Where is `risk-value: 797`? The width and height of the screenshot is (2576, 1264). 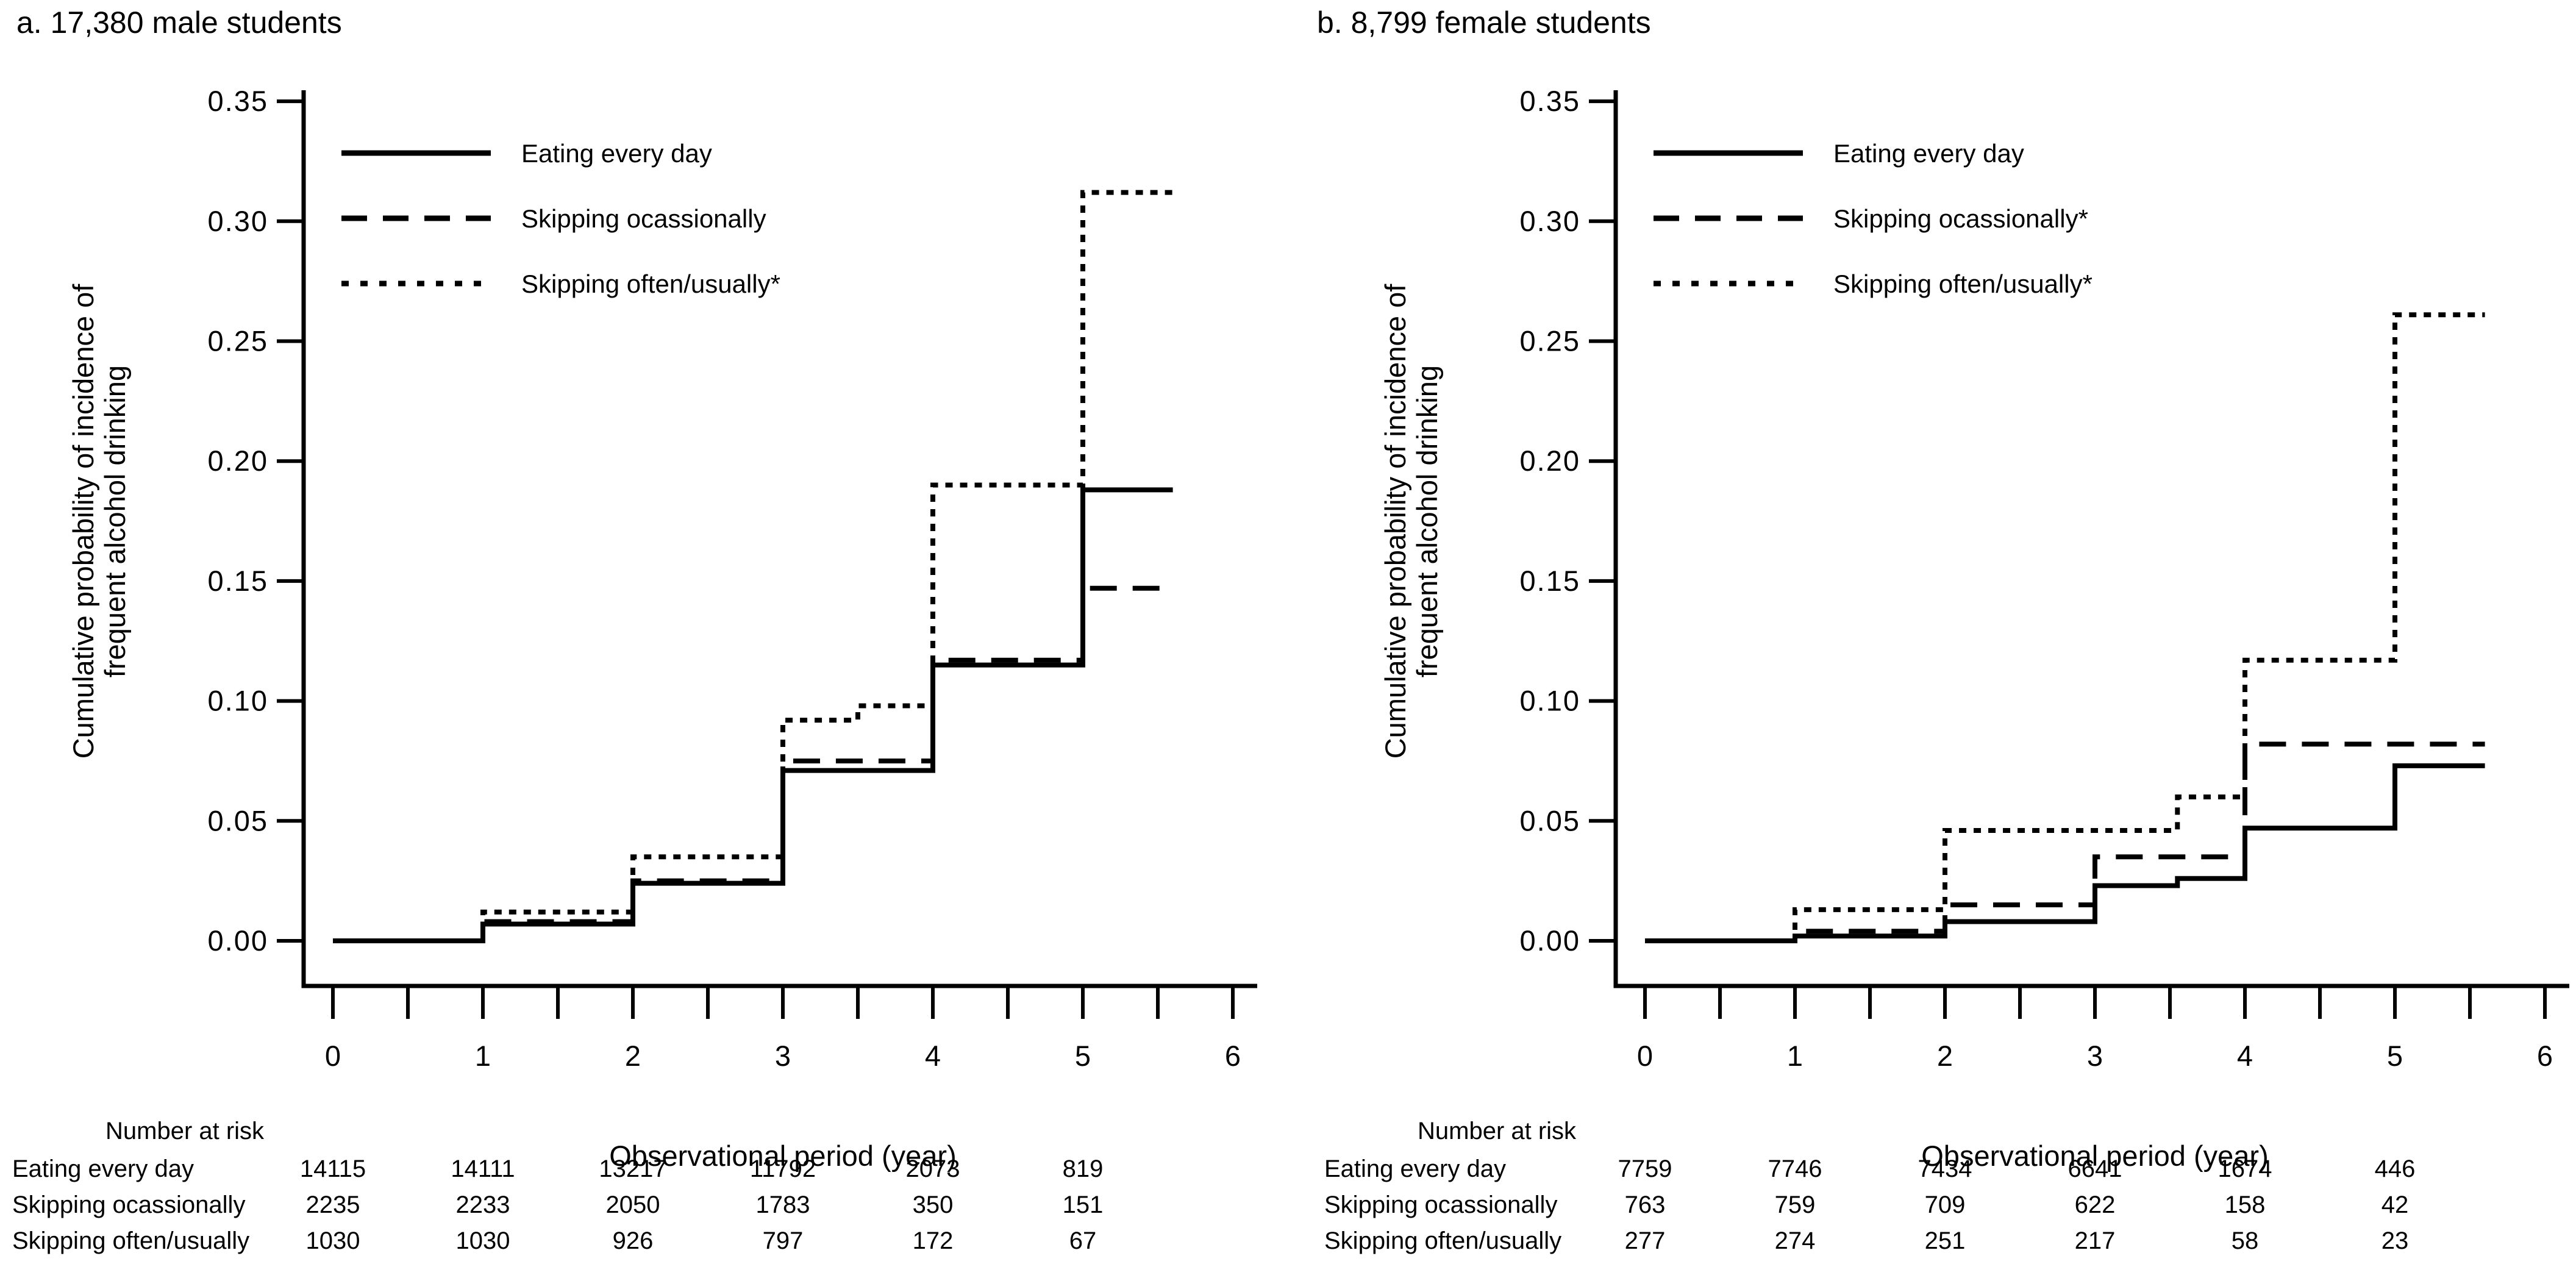
risk-value: 797 is located at coordinates (784, 1240).